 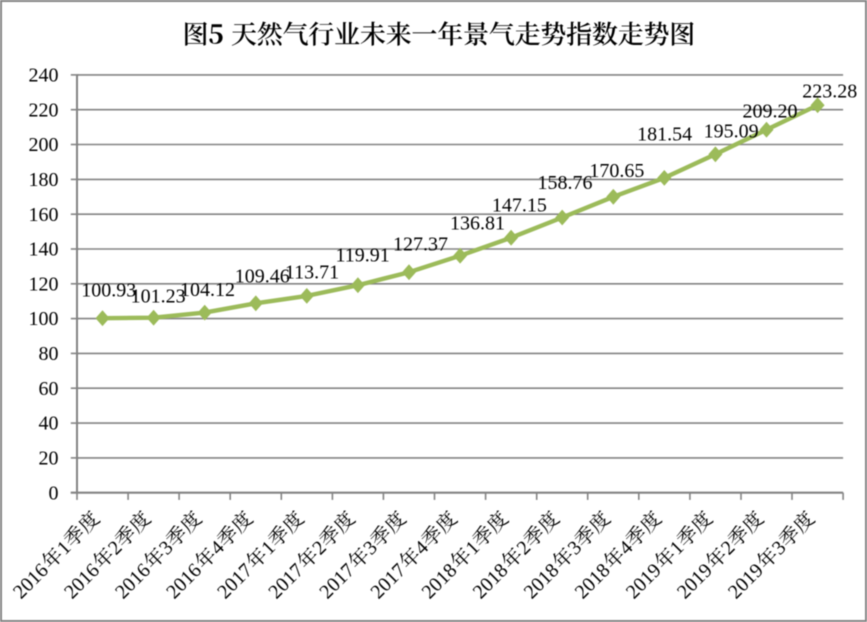 I want to click on svg-text: 40, so click(x=49, y=424).